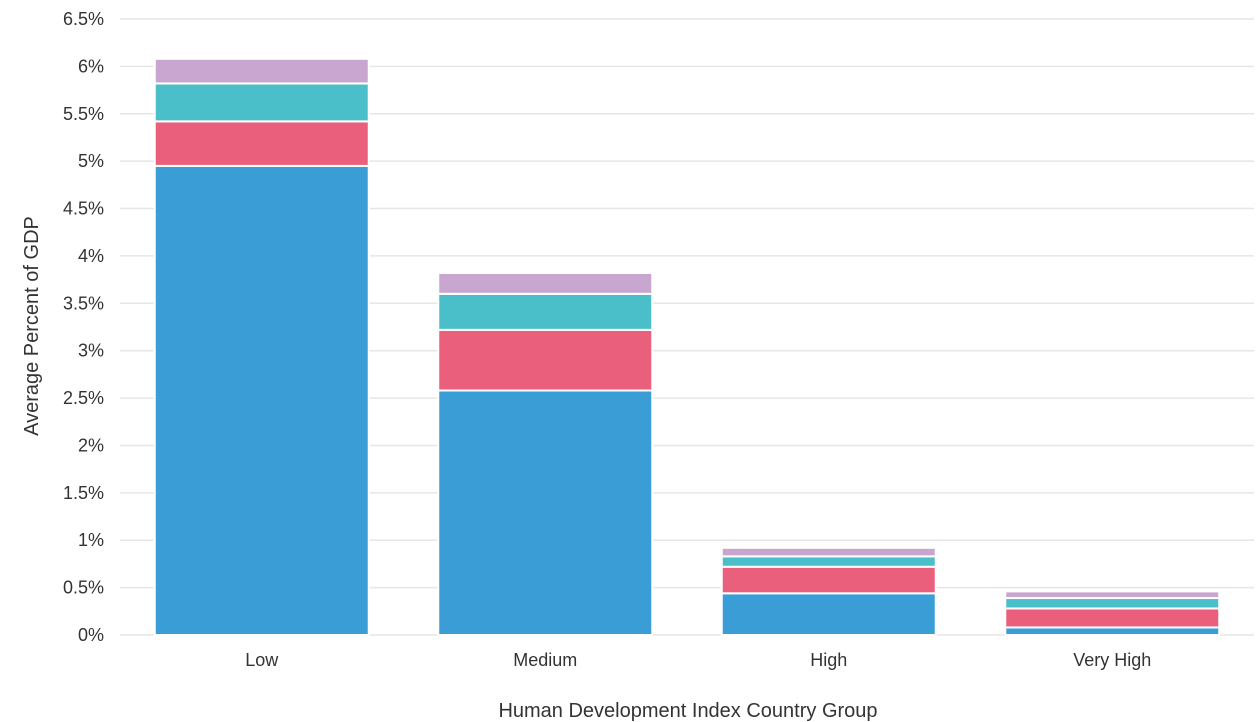  I want to click on x-tick-label: Low, so click(262, 660).